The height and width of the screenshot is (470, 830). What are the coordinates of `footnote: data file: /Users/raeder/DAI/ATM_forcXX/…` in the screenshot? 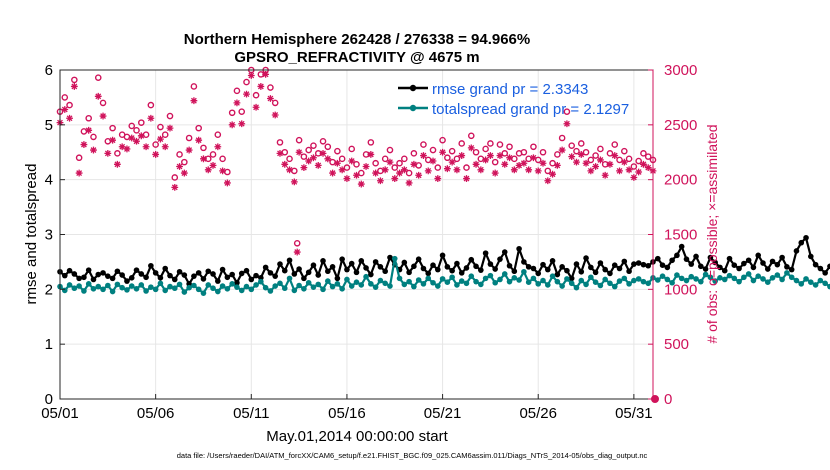 It's located at (412, 455).